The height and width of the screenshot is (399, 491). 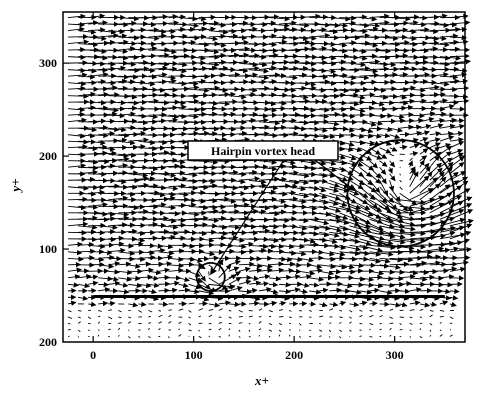 I want to click on x-tick-label: 200, so click(x=294, y=355).